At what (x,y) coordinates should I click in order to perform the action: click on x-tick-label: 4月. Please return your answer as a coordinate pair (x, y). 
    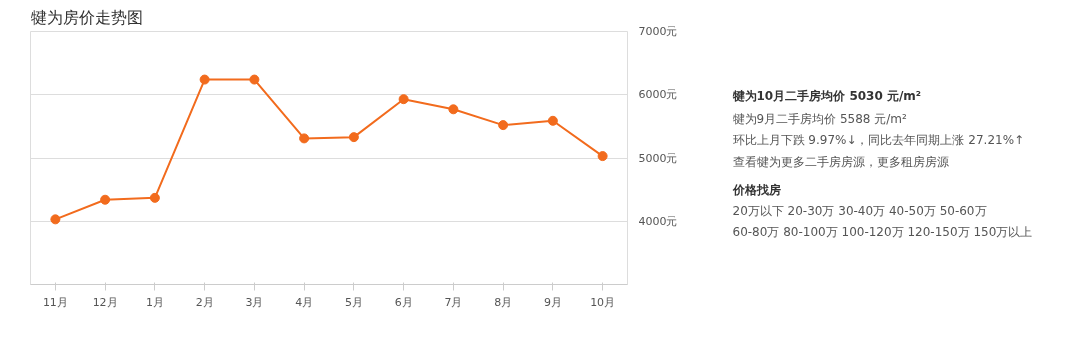
    Looking at the image, I should click on (304, 302).